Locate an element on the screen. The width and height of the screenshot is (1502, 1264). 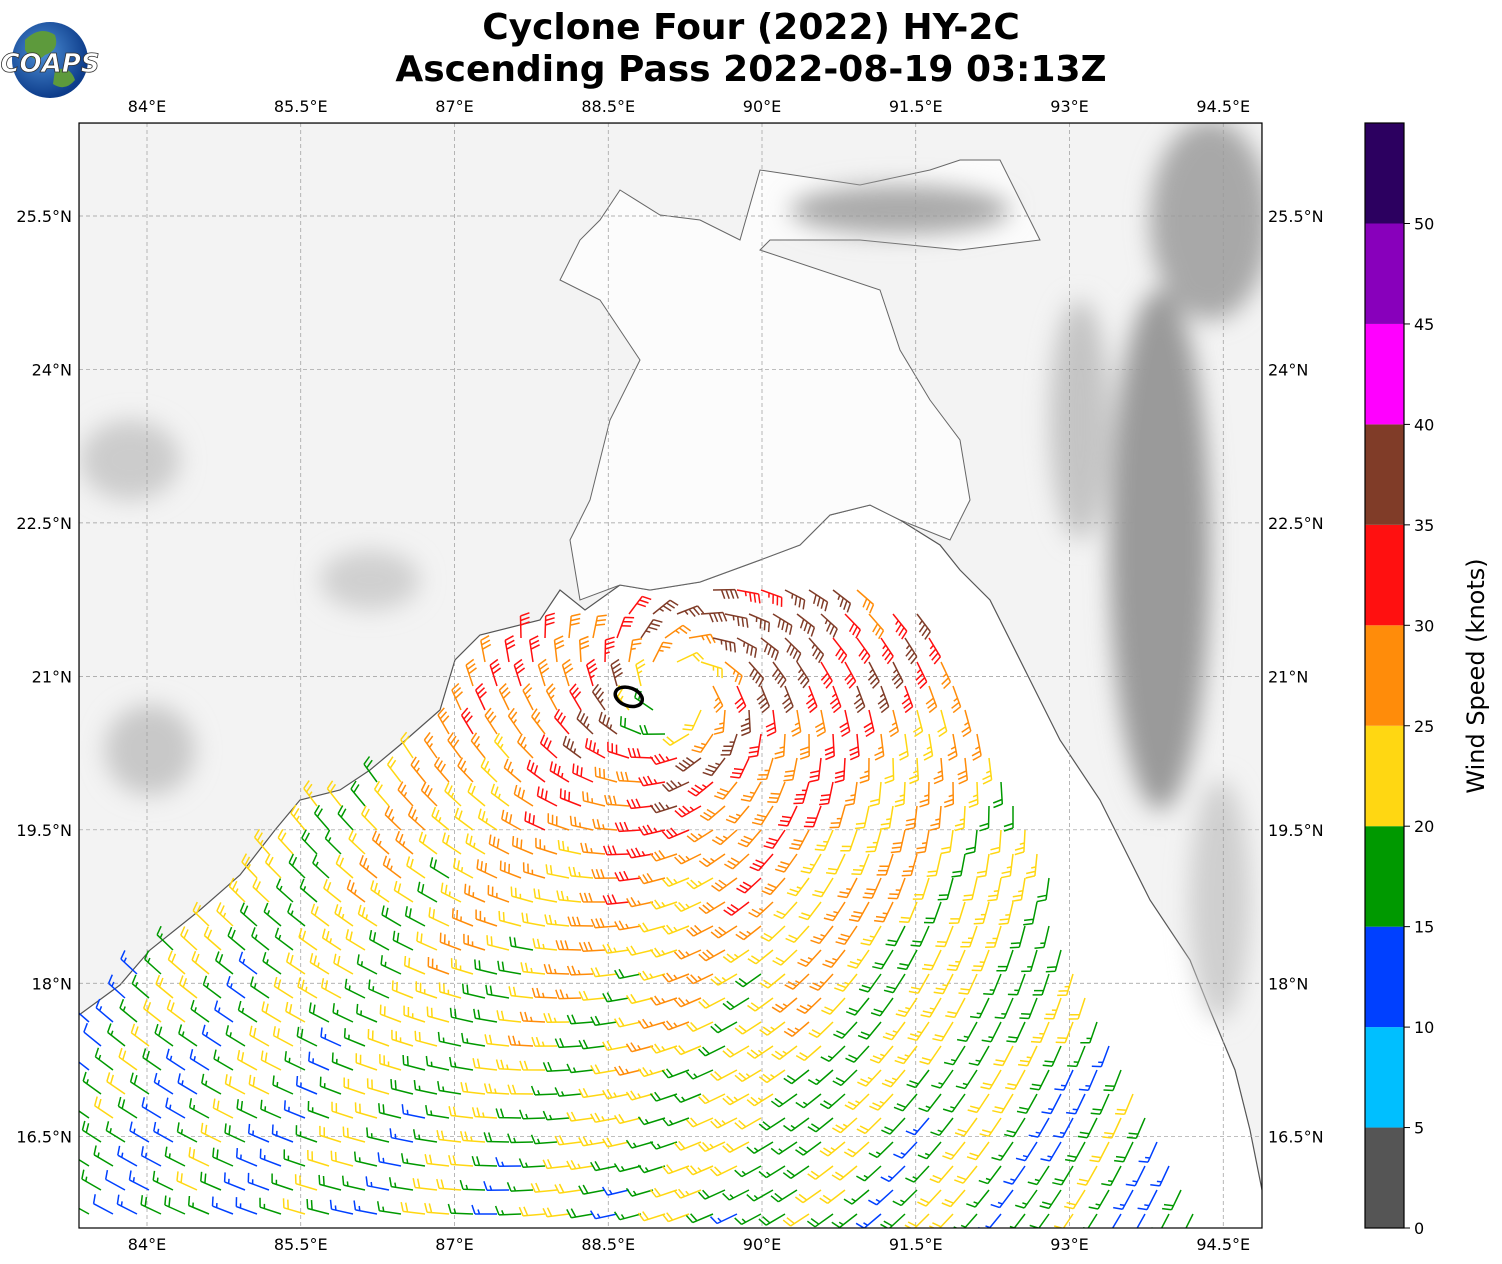
lat-label-right: 21°N is located at coordinates (1288, 676).